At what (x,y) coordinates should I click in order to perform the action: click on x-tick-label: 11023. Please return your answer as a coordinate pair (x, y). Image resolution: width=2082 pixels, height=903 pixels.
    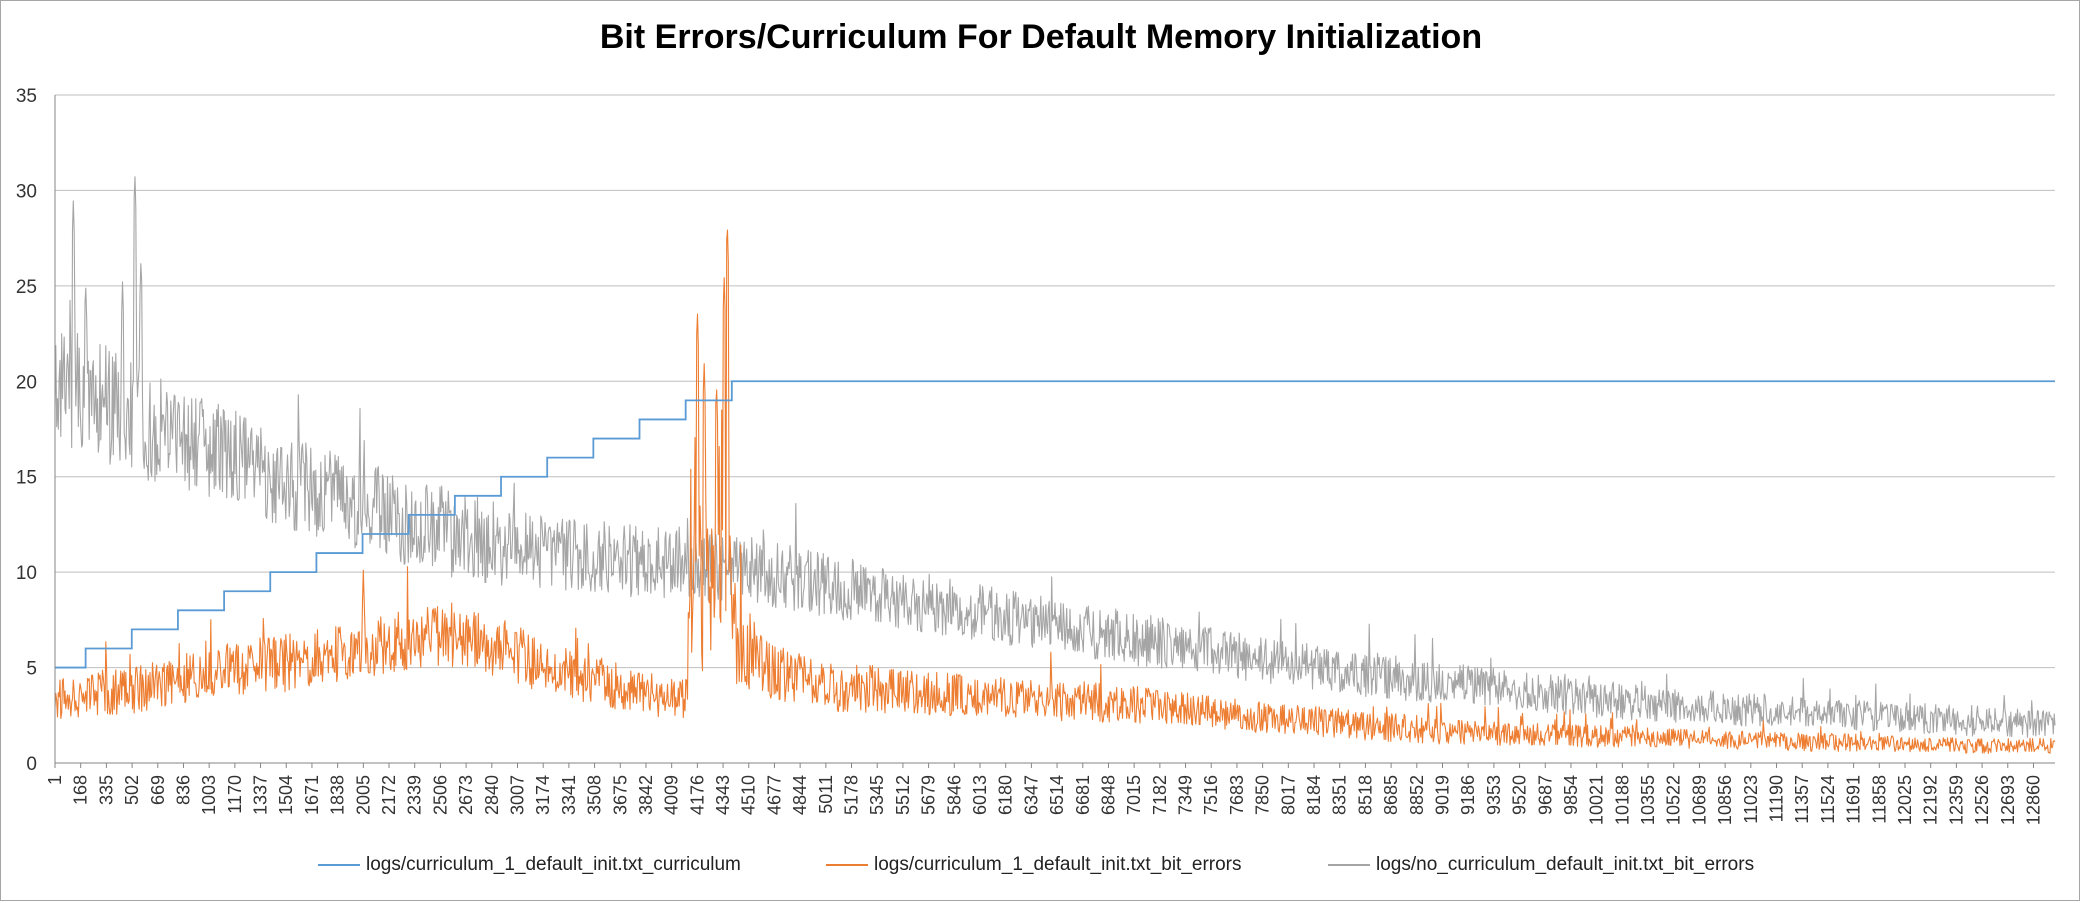
    Looking at the image, I should click on (1751, 799).